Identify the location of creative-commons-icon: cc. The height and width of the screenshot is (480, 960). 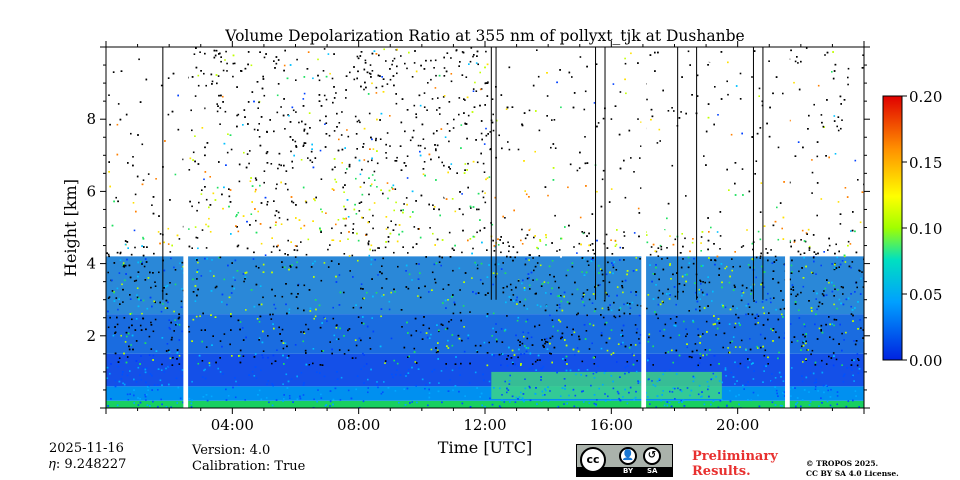
(593, 460).